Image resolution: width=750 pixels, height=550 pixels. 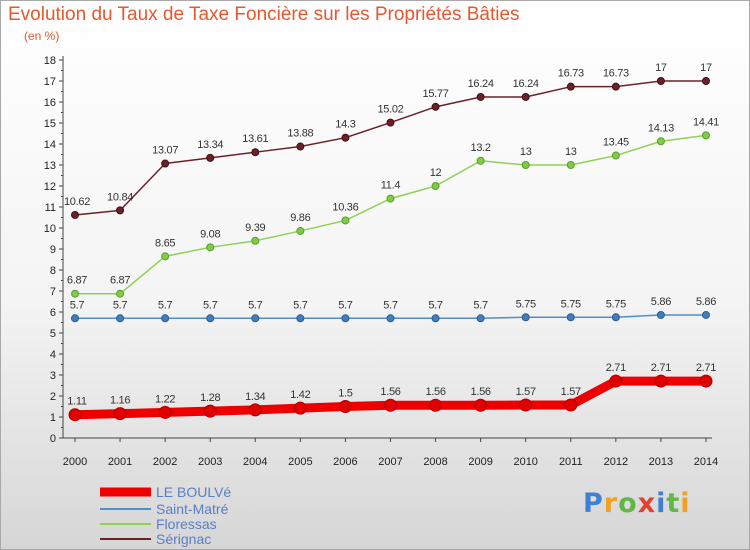 I want to click on data-label: 13.61, so click(x=255, y=139).